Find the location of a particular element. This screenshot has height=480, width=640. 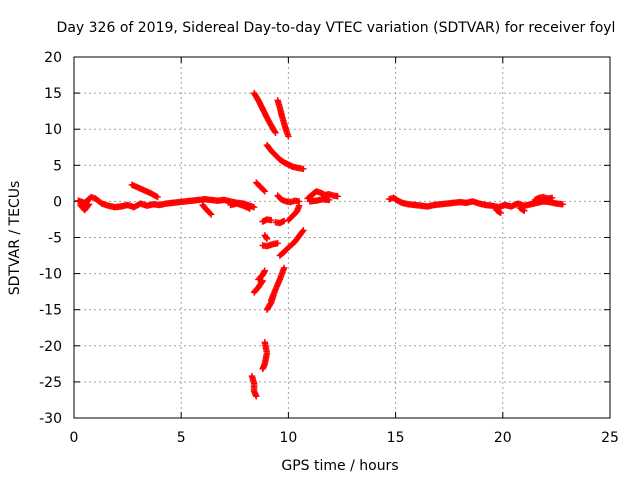

x-axis-label: GPS time / hours is located at coordinates (339, 466).